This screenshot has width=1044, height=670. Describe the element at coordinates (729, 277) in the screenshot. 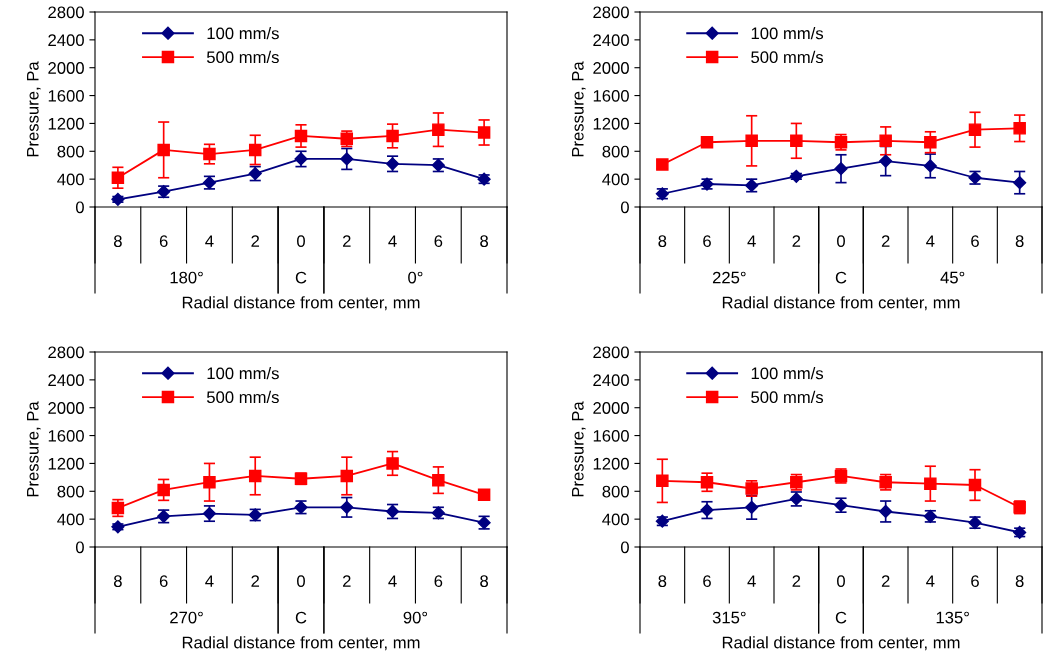

I see `text: 225°` at that location.